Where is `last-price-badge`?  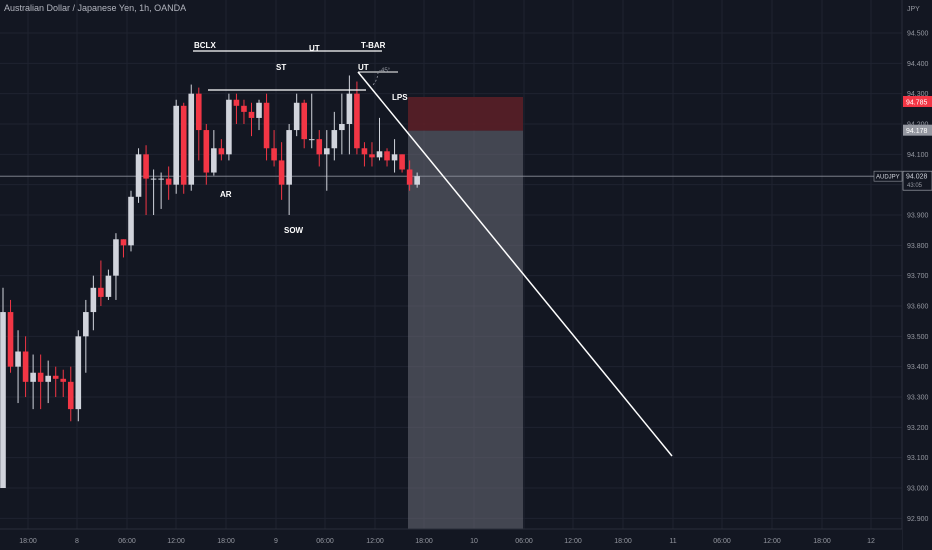
last-price-badge is located at coordinates (917, 180).